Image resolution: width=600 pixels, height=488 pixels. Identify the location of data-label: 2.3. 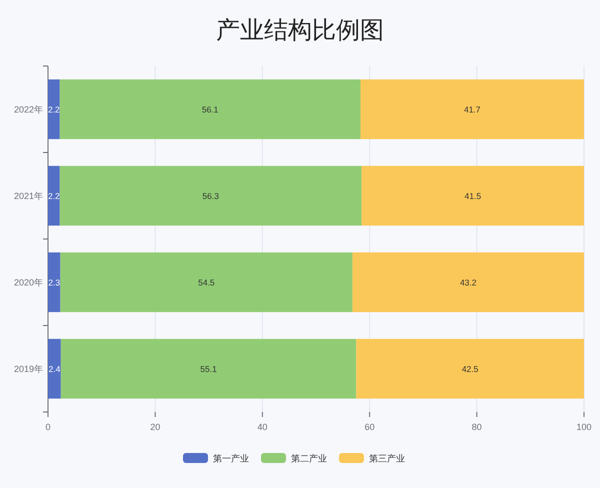
(54, 282).